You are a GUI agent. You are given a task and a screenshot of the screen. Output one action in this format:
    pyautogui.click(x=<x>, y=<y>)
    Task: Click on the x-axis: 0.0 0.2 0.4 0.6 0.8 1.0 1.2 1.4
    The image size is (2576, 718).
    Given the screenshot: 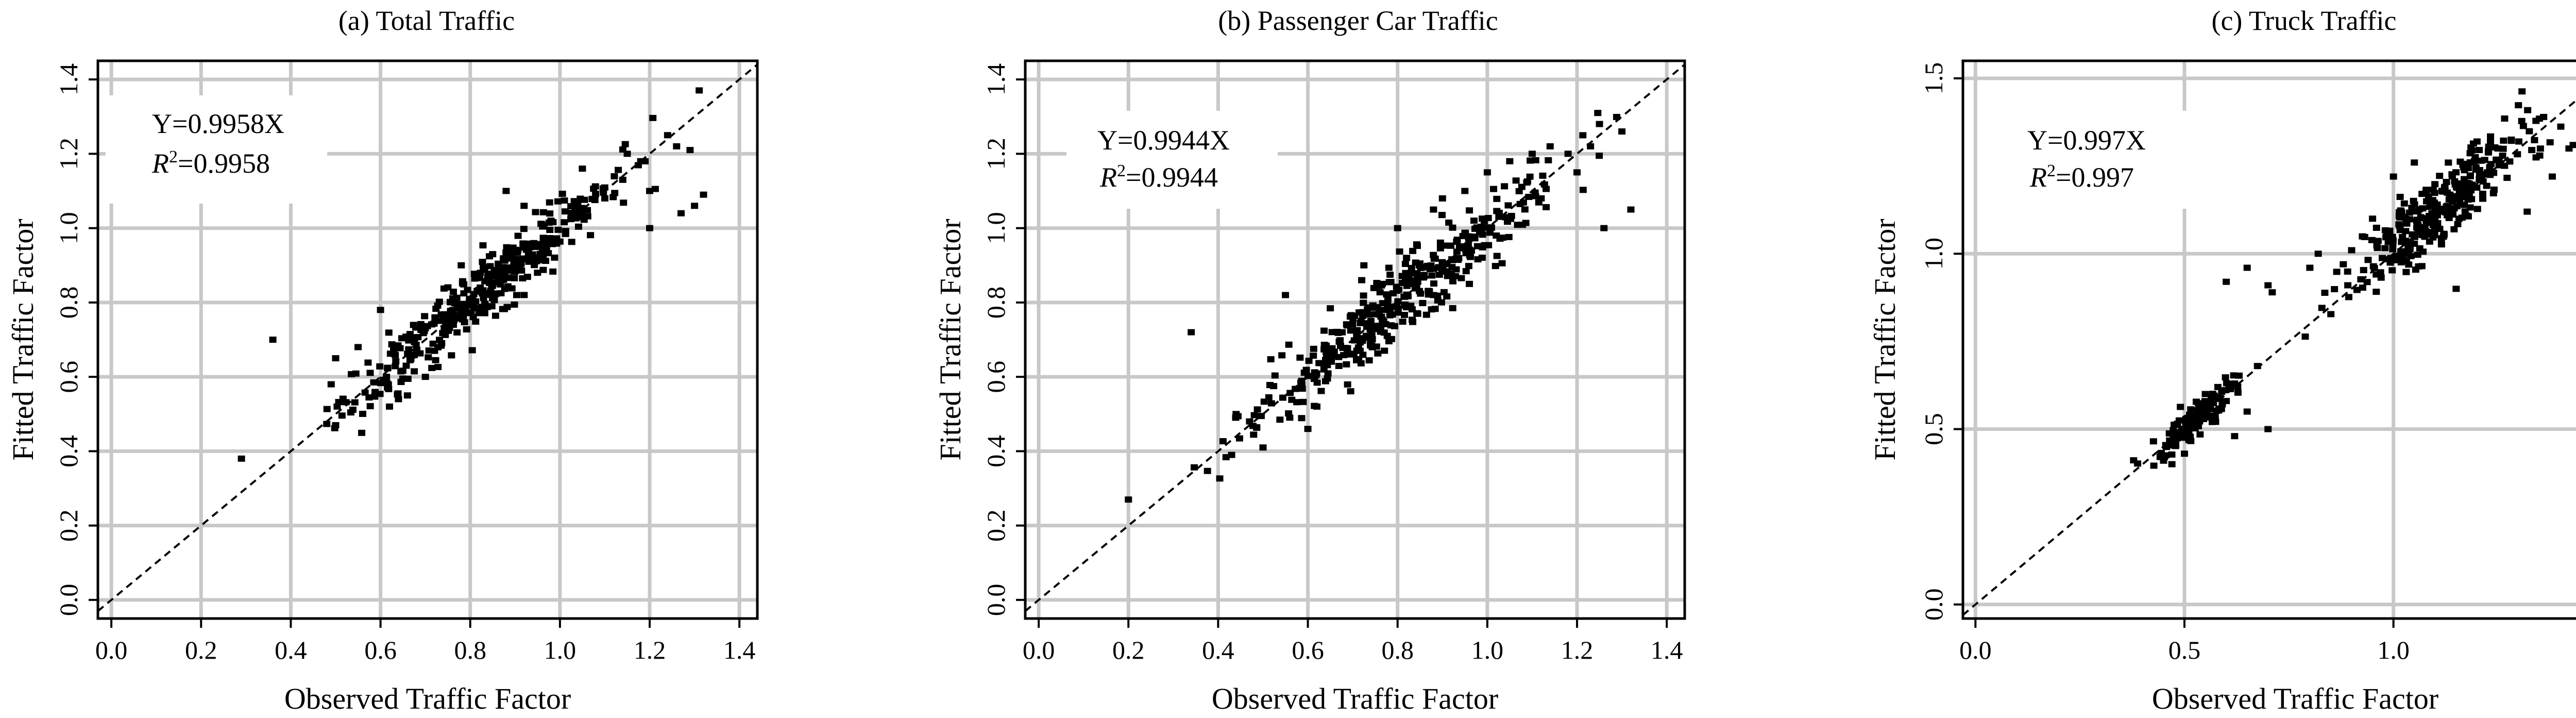 What is the action you would take?
    pyautogui.click(x=425, y=642)
    